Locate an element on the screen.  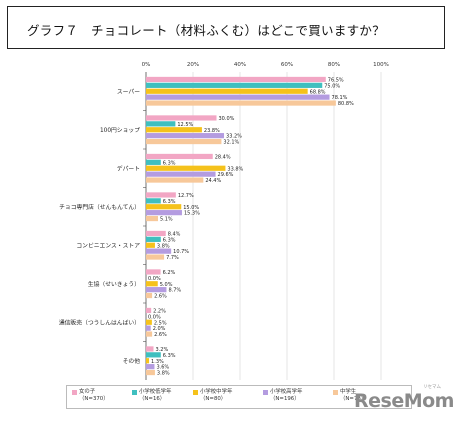
resemom-logo: ReseMom is located at coordinates (404, 401).